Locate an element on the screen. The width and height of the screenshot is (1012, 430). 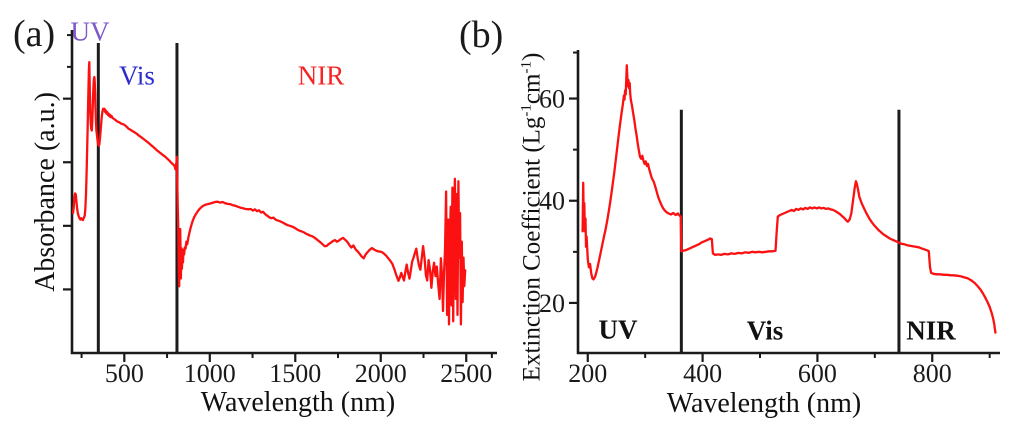
svg-text: 20 is located at coordinates (552, 303).